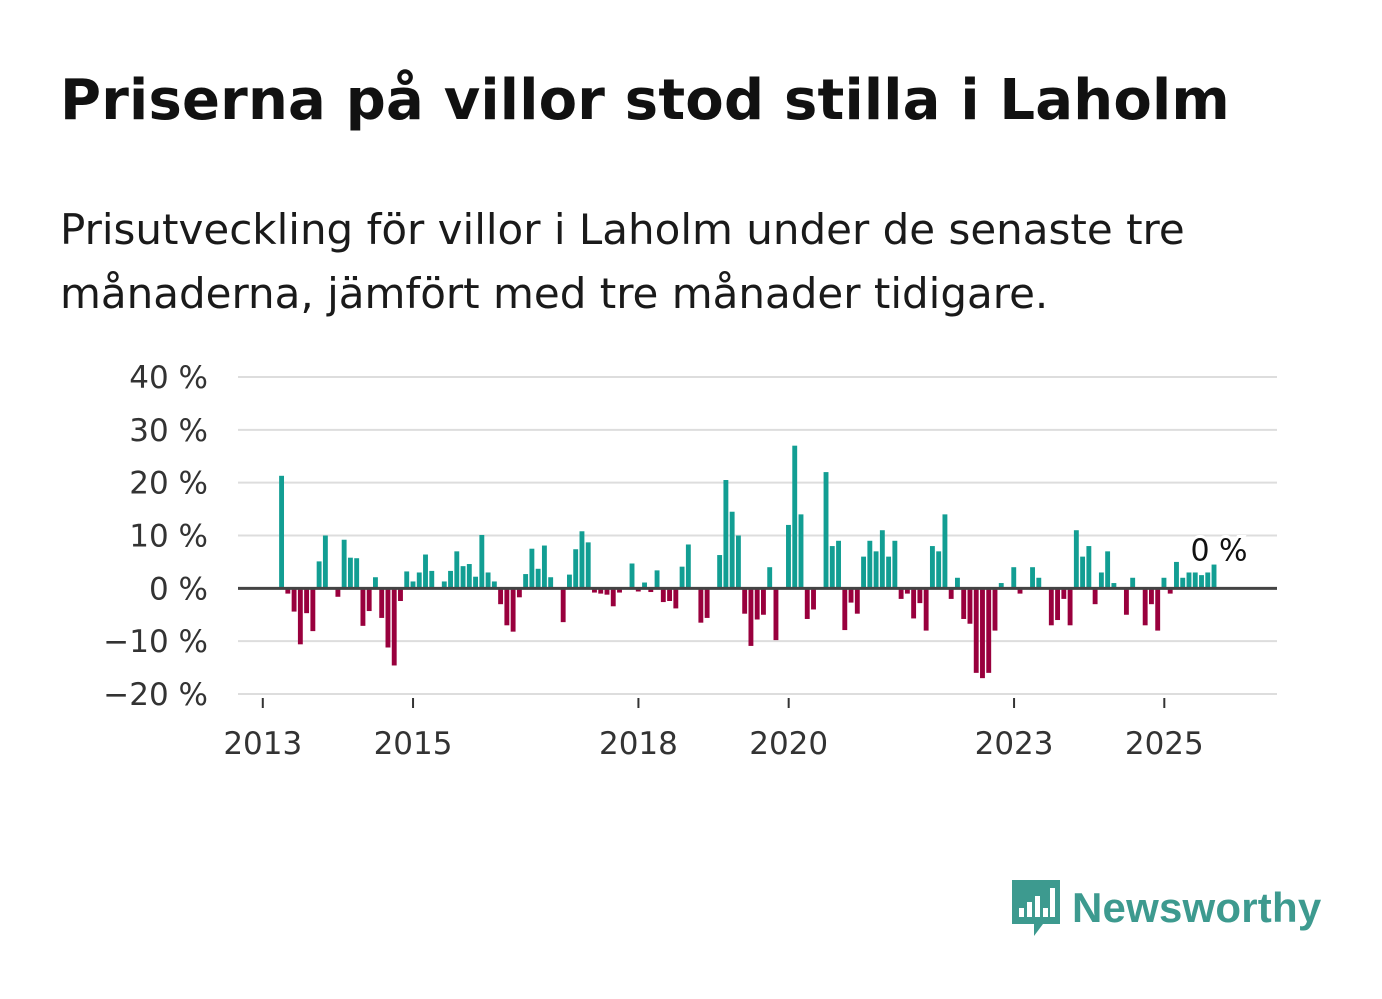  I want to click on chart-title: Priserna på villor stod stilla i Laholm, so click(645, 100).